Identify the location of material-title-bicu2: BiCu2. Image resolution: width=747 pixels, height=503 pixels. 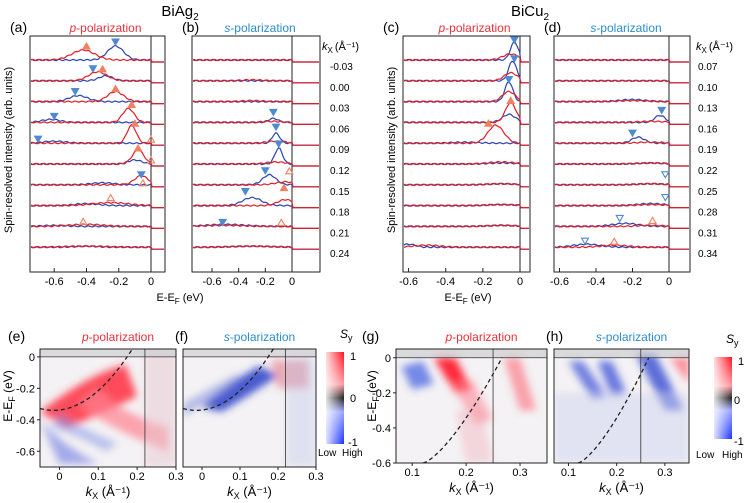
(530, 13).